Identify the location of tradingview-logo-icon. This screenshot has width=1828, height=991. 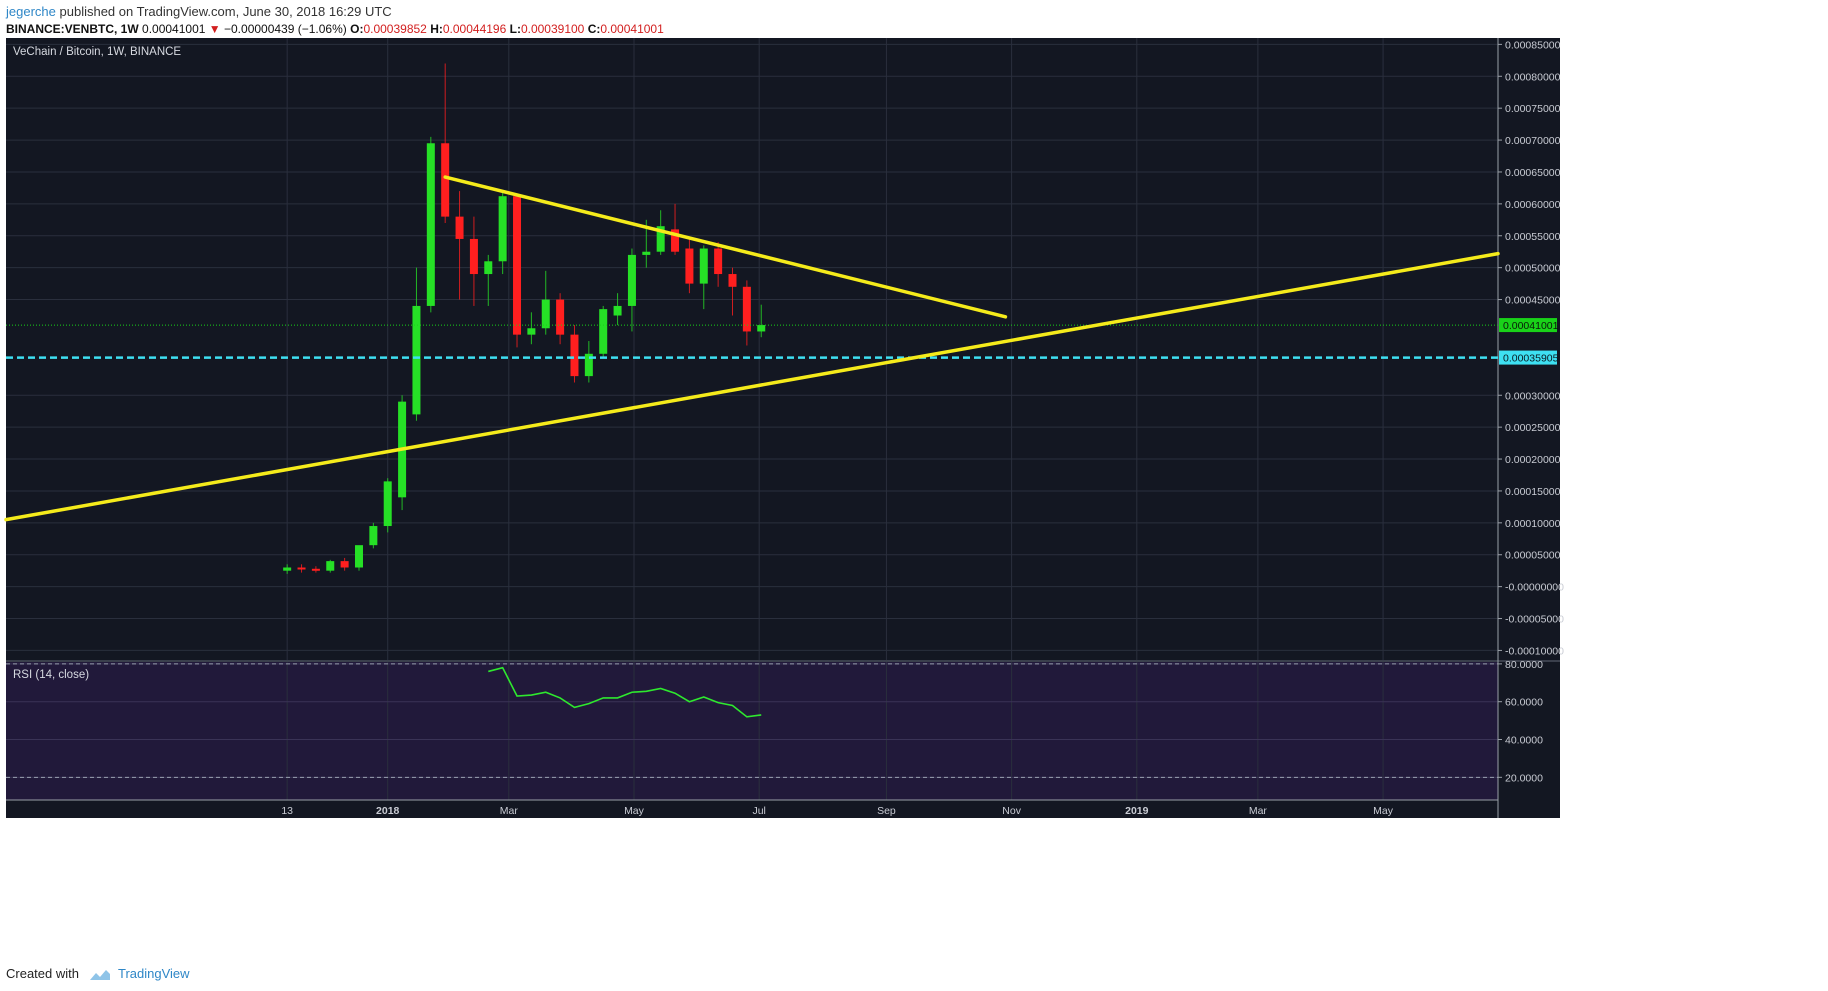
(99, 974).